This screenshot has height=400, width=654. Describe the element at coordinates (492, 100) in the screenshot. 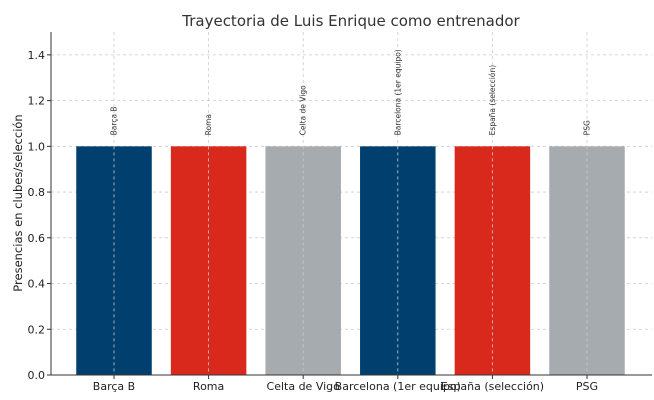

I see `bar-data-label: España (selección)` at that location.